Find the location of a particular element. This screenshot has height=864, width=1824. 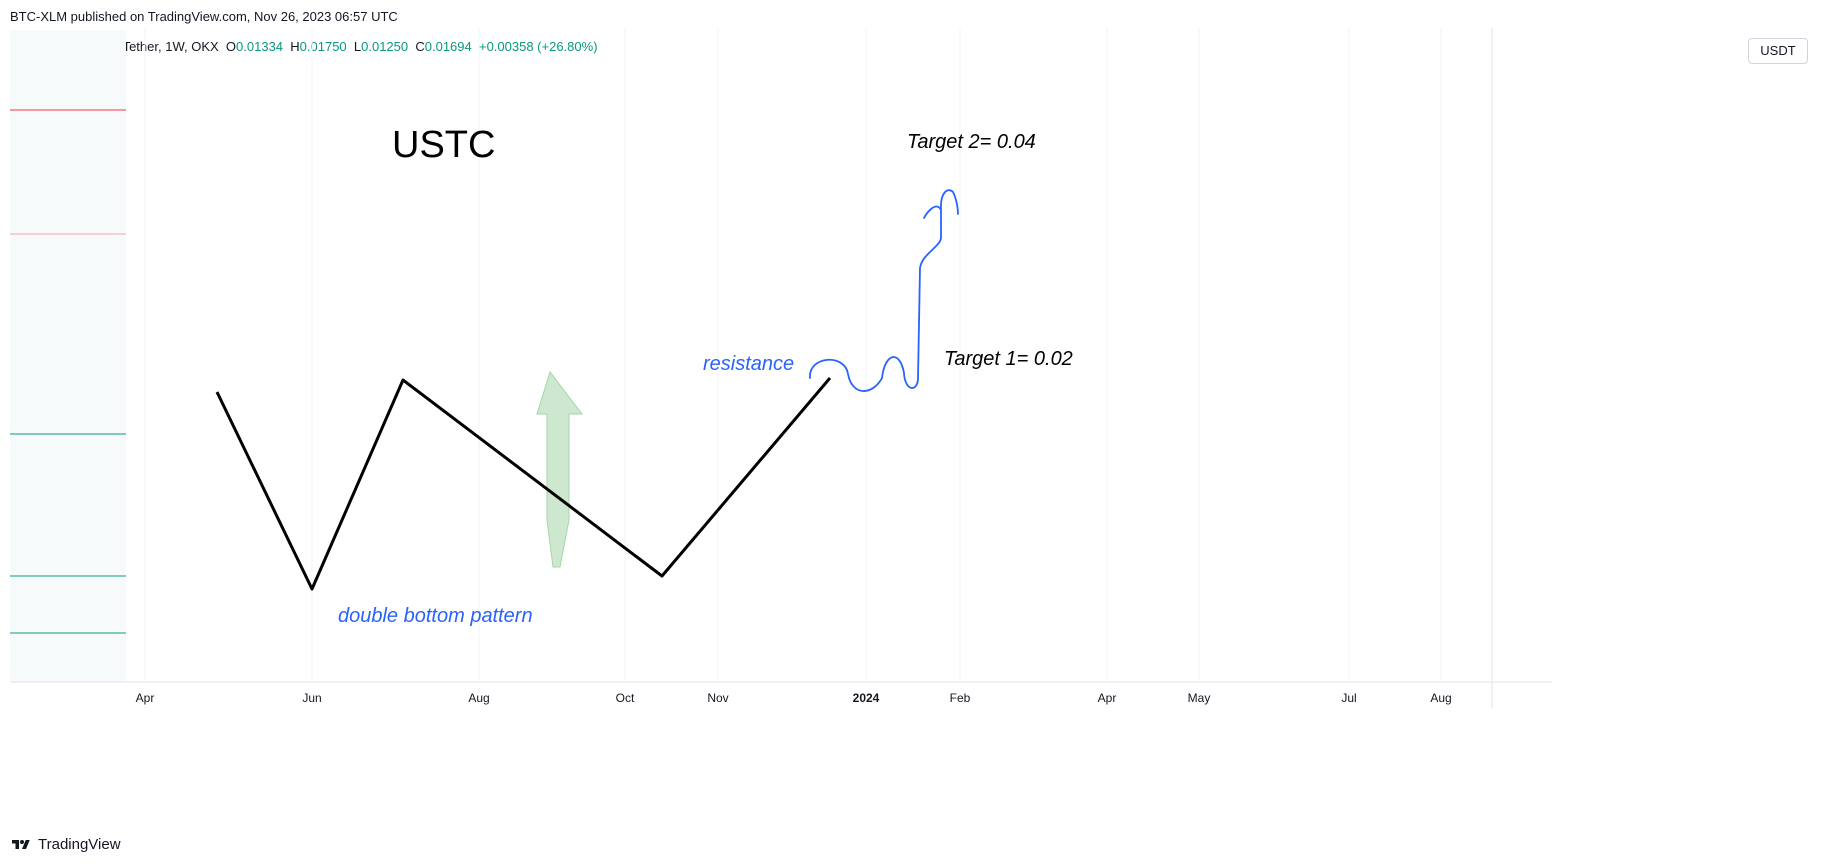

currency-button: USDT is located at coordinates (1778, 51).